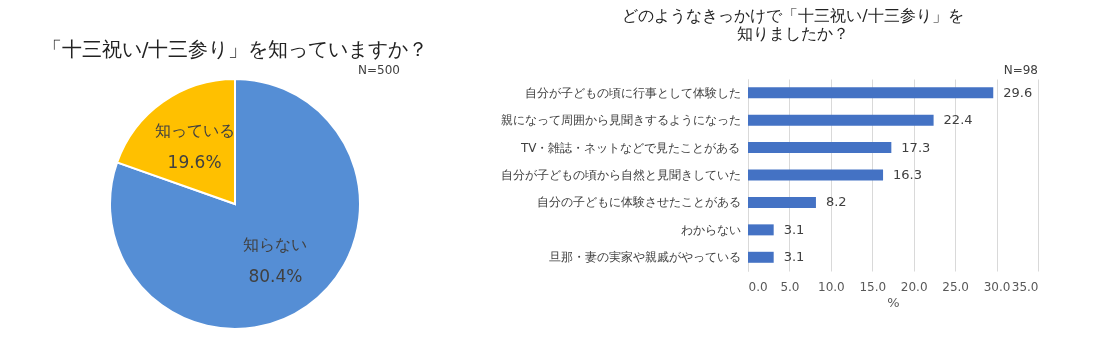  Describe the element at coordinates (914, 286) in the screenshot. I see `x-tick-label: 20.0` at that location.